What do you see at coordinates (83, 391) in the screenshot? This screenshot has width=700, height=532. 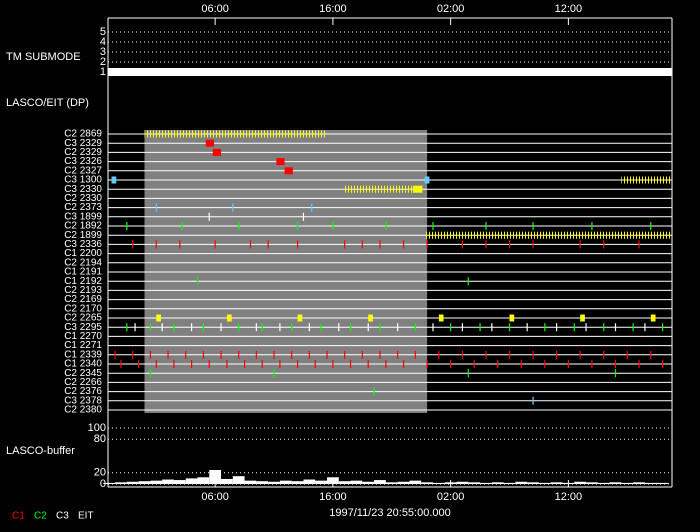 I see `row-label: C2 2376` at bounding box center [83, 391].